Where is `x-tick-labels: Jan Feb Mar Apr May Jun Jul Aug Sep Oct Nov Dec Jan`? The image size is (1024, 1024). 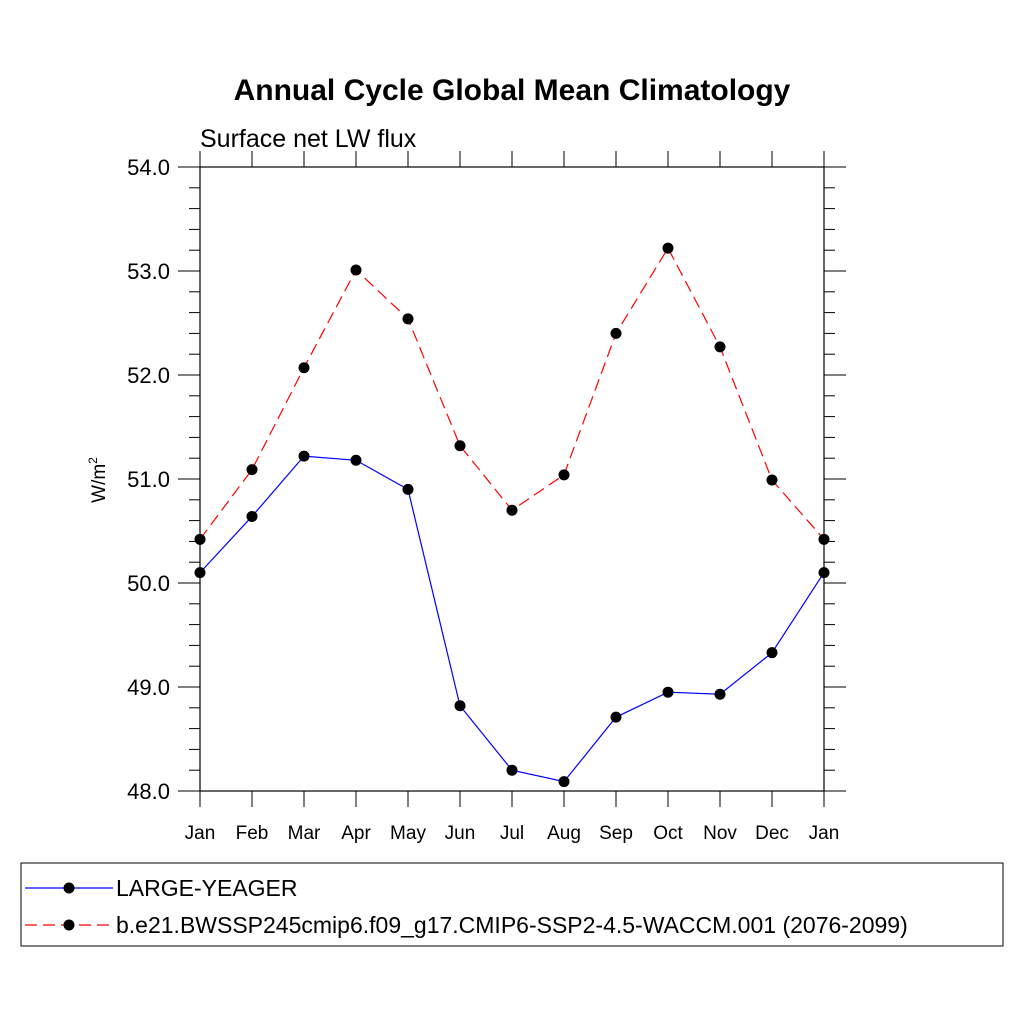
x-tick-labels: Jan Feb Mar Apr May Jun Jul Aug Sep Oct Nov Dec Jan is located at coordinates (512, 833).